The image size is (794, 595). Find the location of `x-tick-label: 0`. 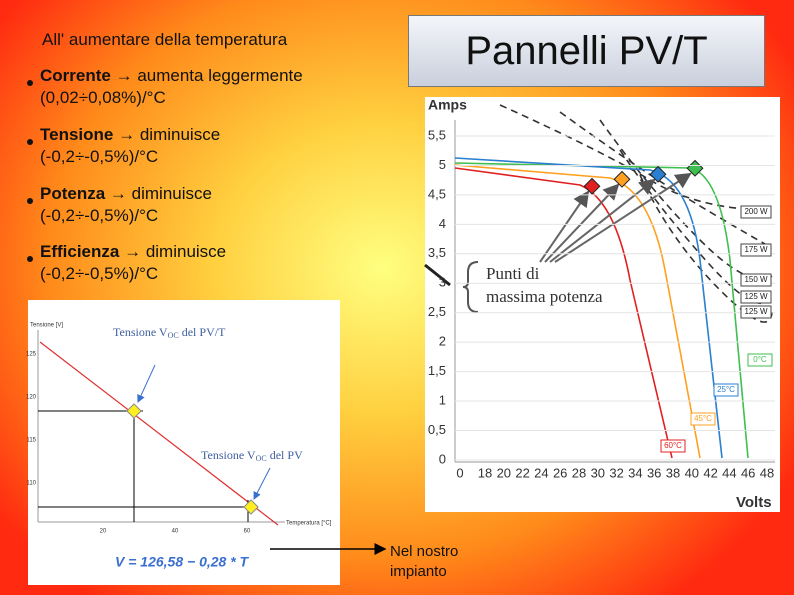

x-tick-label: 0 is located at coordinates (459, 472).